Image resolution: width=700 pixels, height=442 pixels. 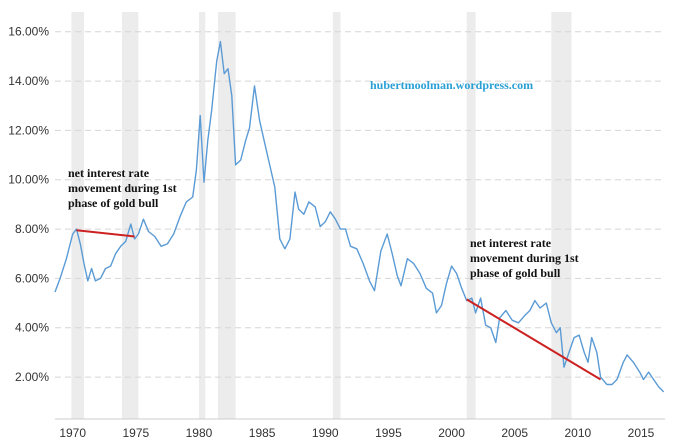 I want to click on watermark-text: hubertmoolman.wordpress.com, so click(x=451, y=85).